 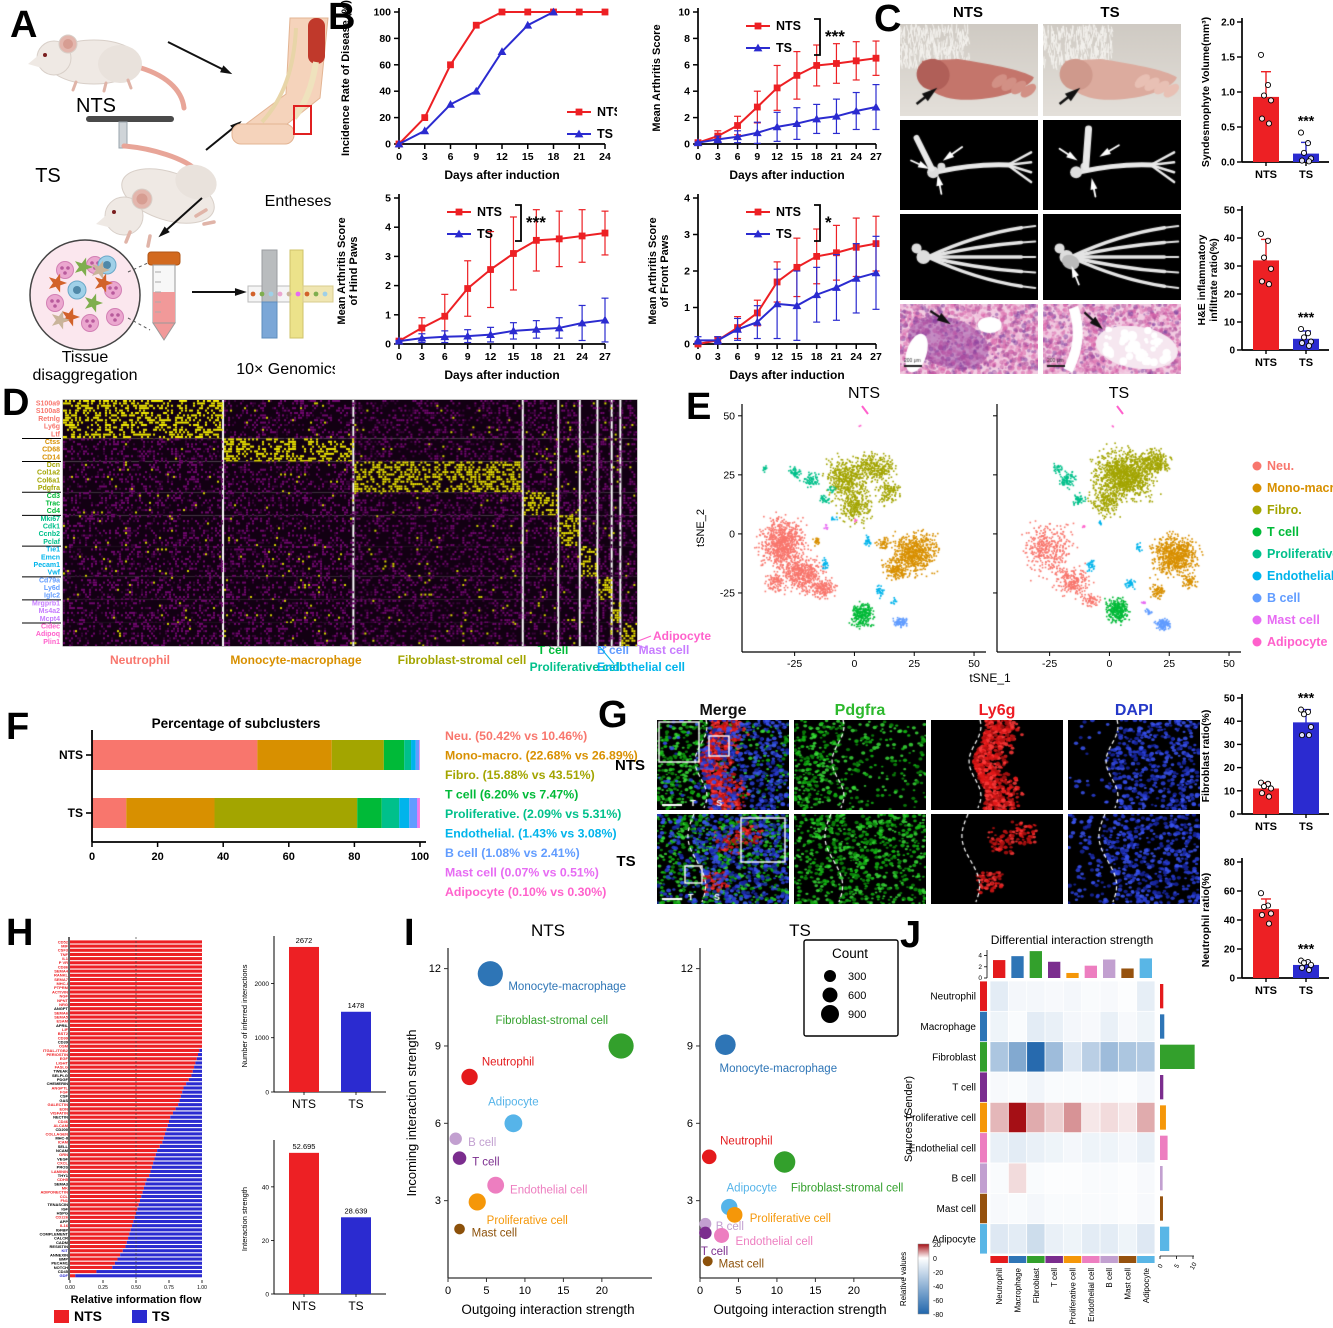 What do you see at coordinates (62, 1000) in the screenshot?
I see `pathway-label: NPNT` at bounding box center [62, 1000].